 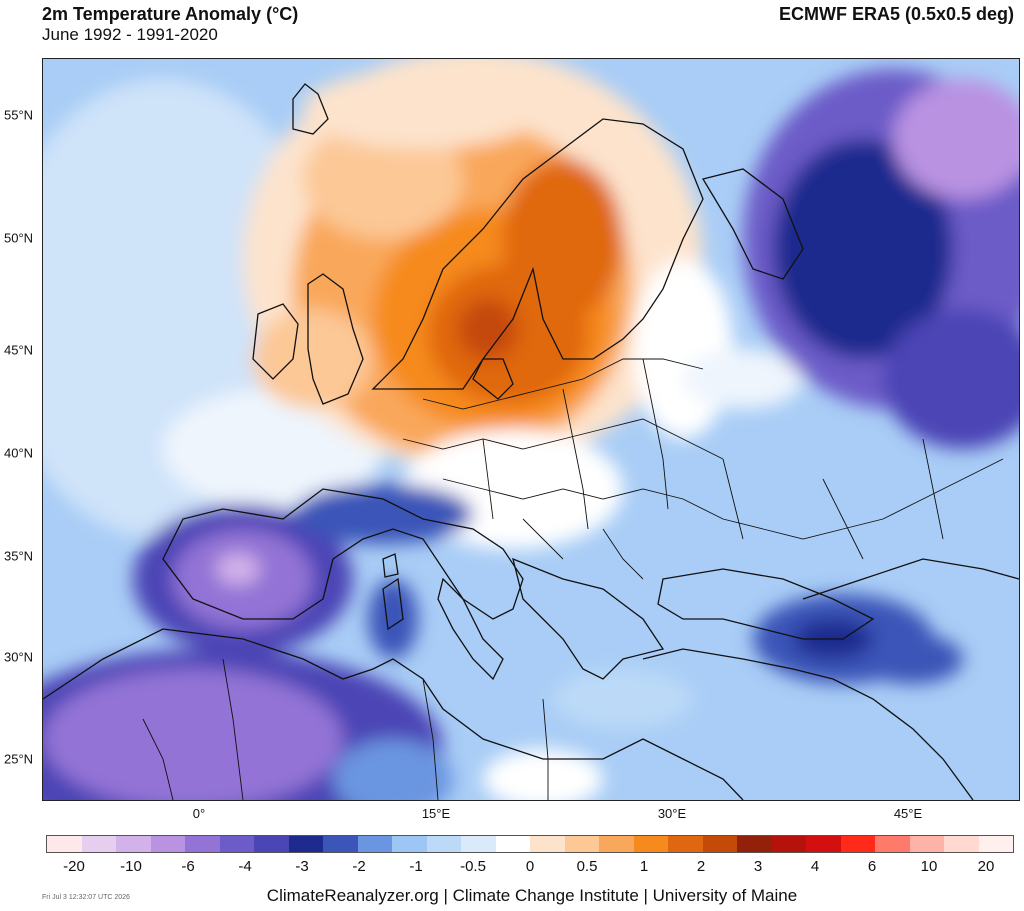 What do you see at coordinates (896, 14) in the screenshot?
I see `data-source-label: ECMWF ERA5 (0.5x0.5 deg)` at bounding box center [896, 14].